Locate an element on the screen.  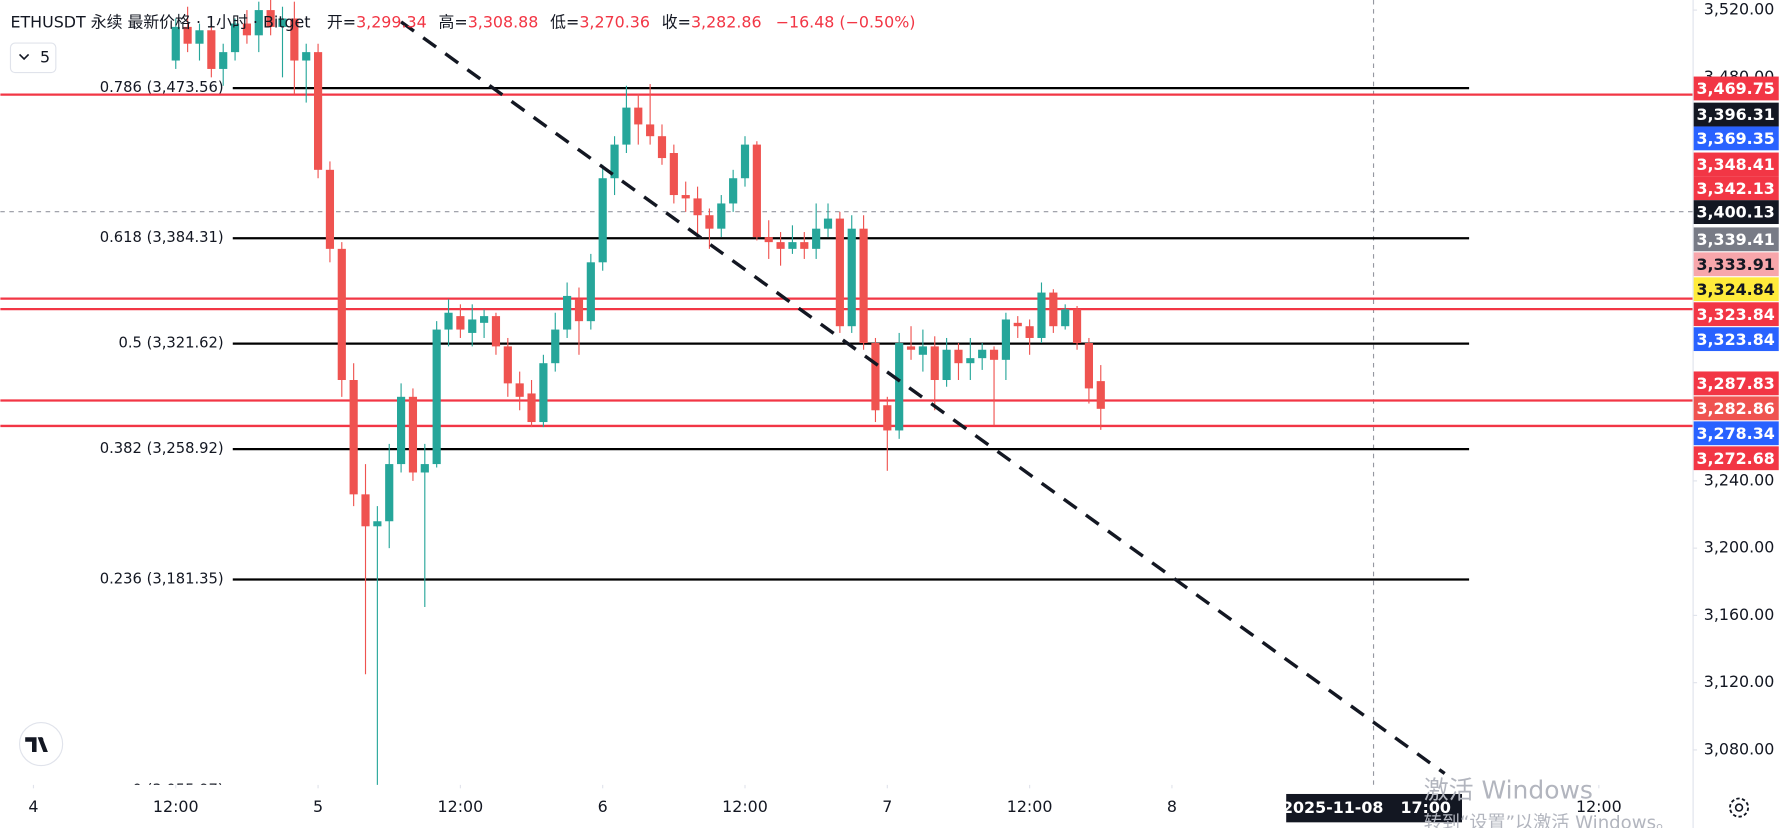
crosshair-date: 2025-11-08 is located at coordinates (1332, 807).